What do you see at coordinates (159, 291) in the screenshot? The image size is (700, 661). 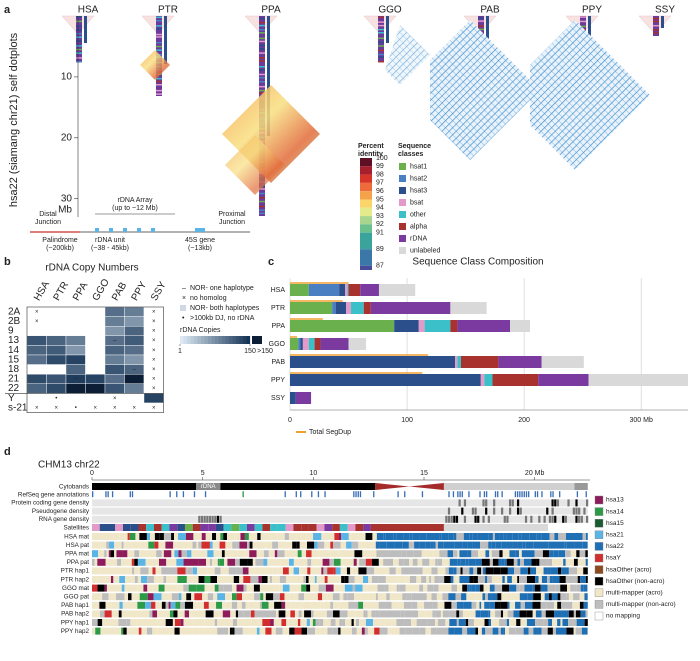 I see `col-label: SSY` at bounding box center [159, 291].